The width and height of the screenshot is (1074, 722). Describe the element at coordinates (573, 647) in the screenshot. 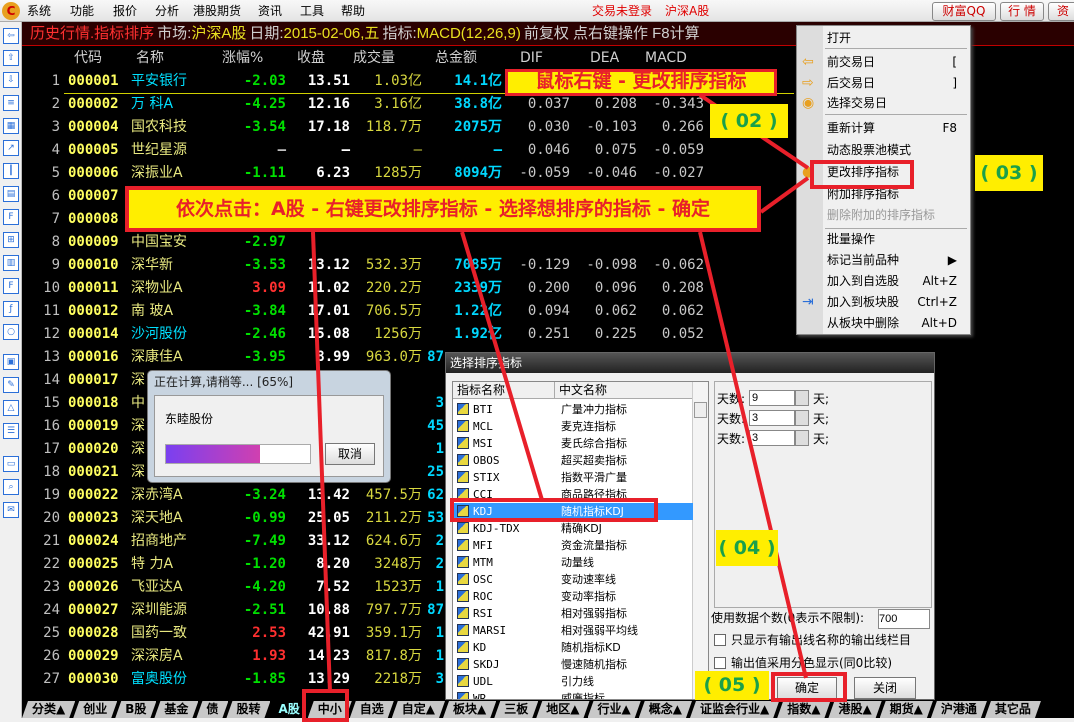

I see `indicator-item: KD 随机指标KD` at that location.